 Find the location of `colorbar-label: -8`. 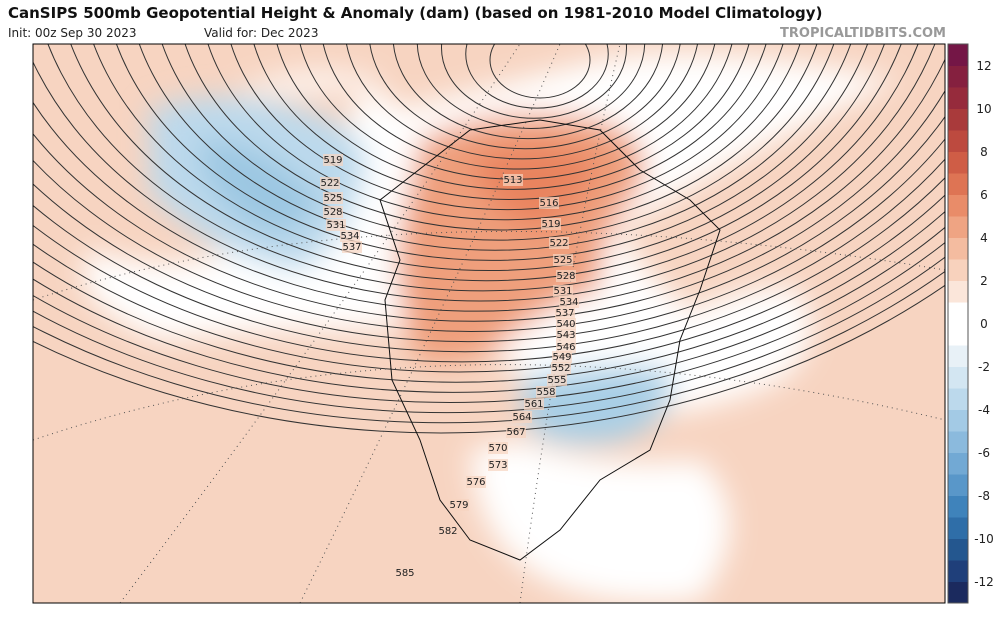

colorbar-label: -8 is located at coordinates (984, 496).